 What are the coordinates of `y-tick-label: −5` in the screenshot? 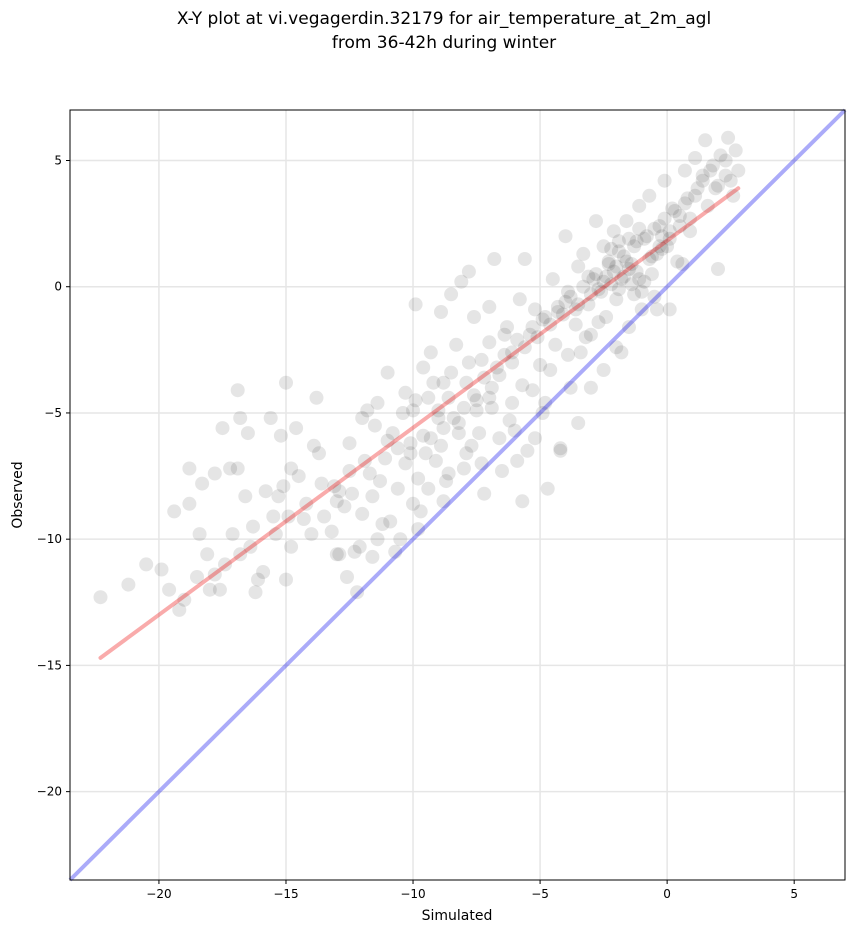 It's located at (53, 413).